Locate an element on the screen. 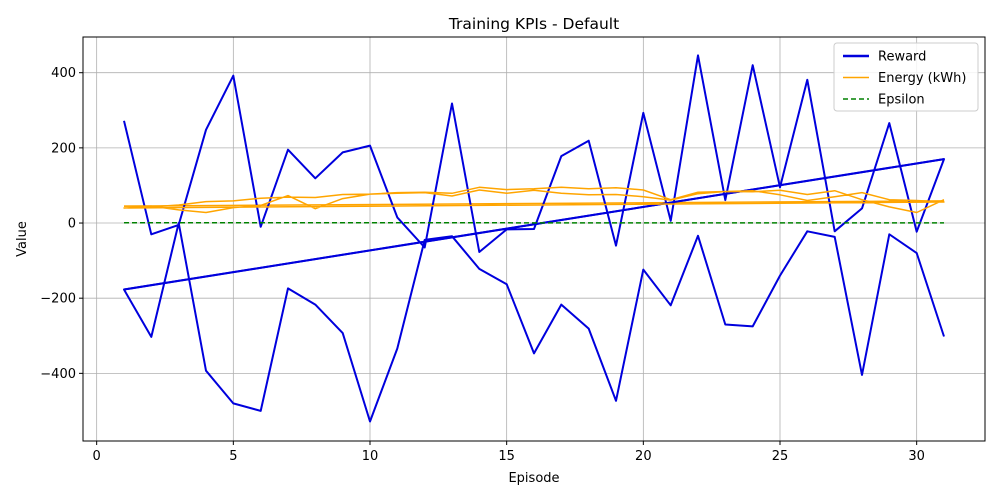 The width and height of the screenshot is (1000, 500). y-tick-label: 200 is located at coordinates (63, 148).